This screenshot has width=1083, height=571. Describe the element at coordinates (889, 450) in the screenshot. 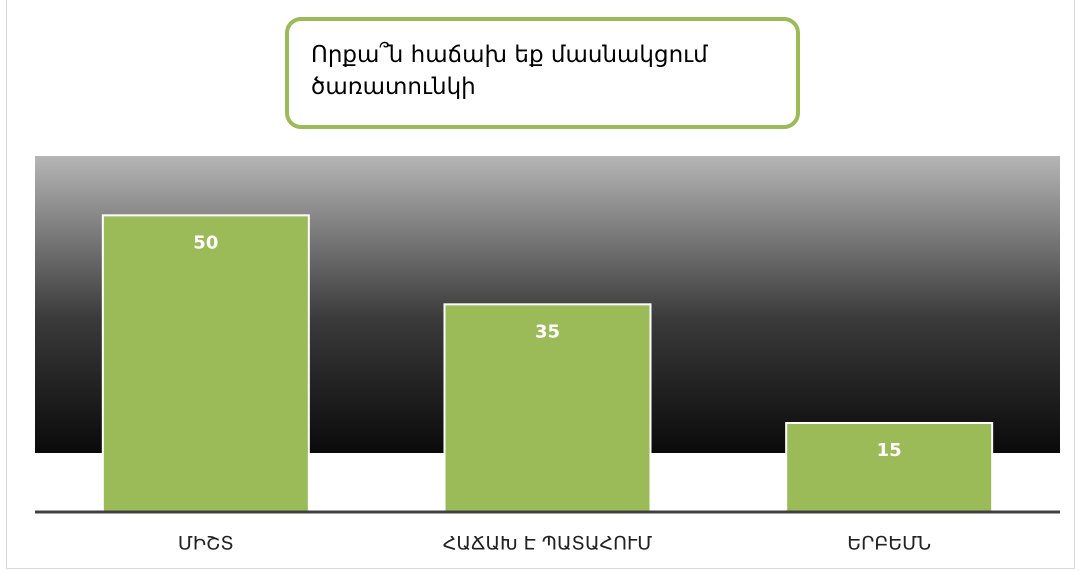

I see `data-label: 15` at that location.